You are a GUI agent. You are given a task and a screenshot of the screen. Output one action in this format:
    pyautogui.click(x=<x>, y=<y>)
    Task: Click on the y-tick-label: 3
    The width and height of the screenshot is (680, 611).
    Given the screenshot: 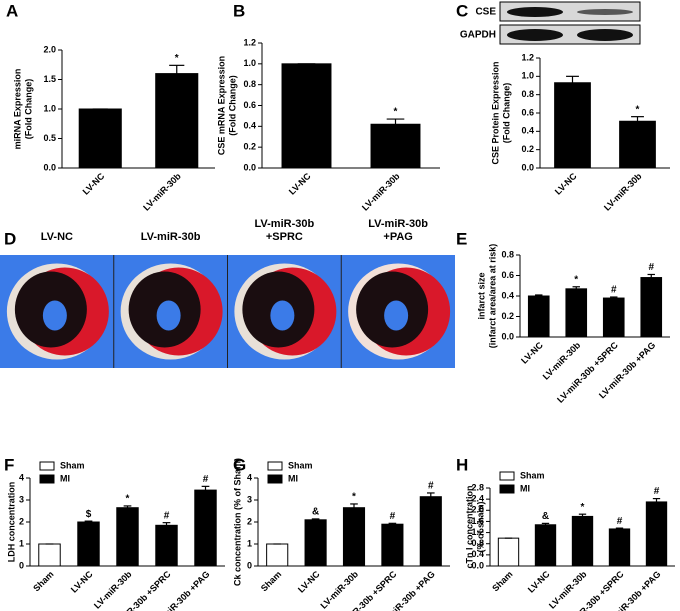 What is the action you would take?
    pyautogui.click(x=21, y=499)
    